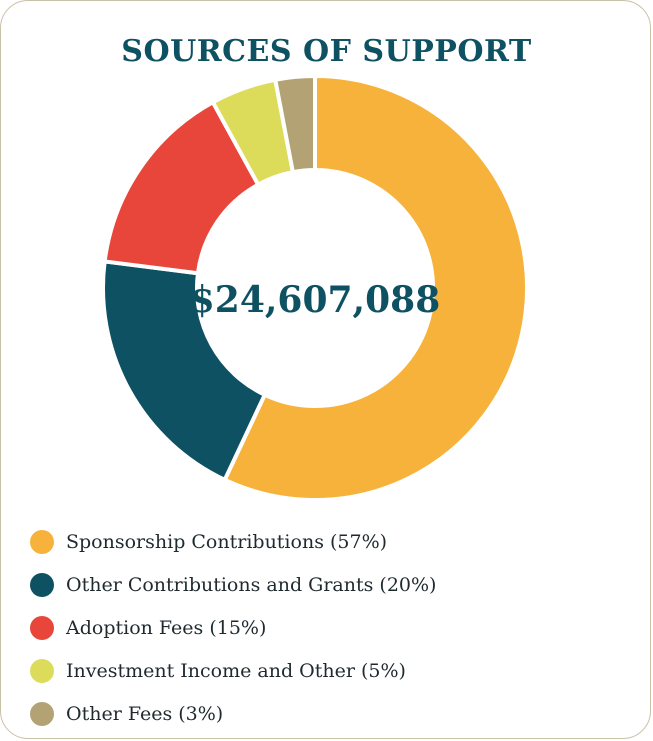  I want to click on legend-label: Other Fees (3%), so click(145, 713).